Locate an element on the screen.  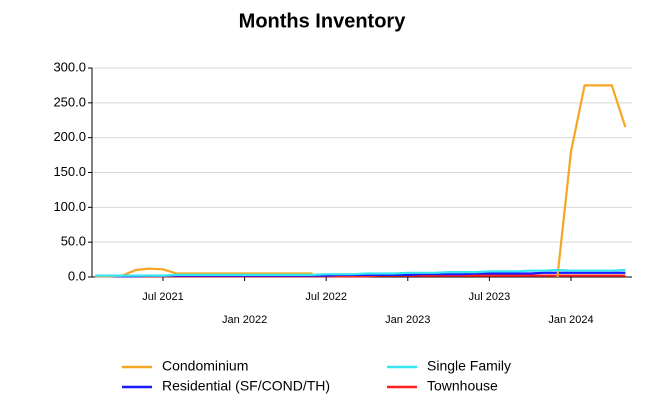
y-tick-label: 100.0 is located at coordinates (69, 206).